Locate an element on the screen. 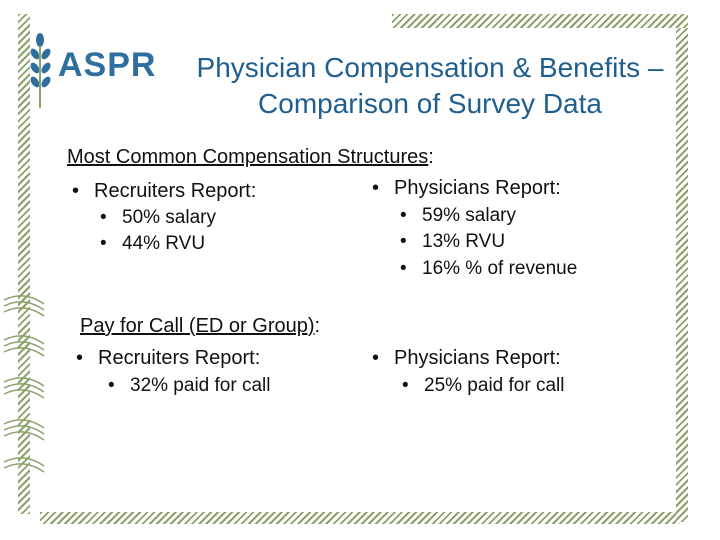  section-heading-compensation: Most Common Compensation Structures: is located at coordinates (250, 157).